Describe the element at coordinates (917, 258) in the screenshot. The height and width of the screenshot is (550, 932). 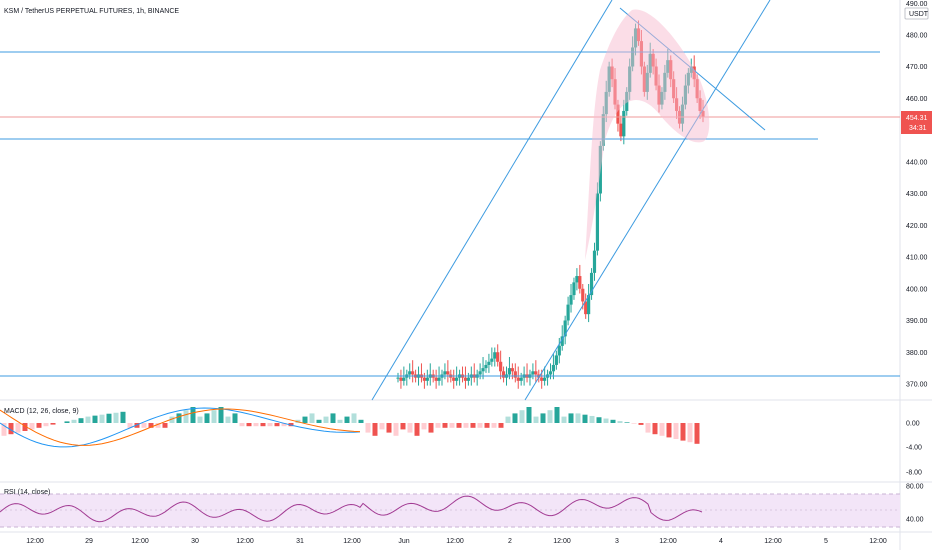
I see `price-tick-label: 410.00` at that location.